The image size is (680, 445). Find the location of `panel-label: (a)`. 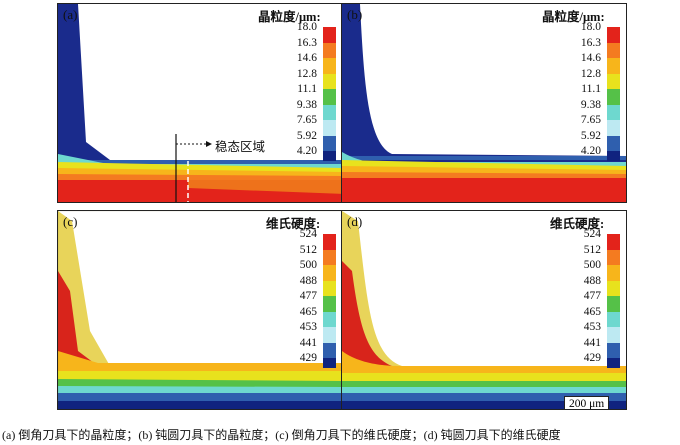

panel-label: (a) is located at coordinates (70, 14).